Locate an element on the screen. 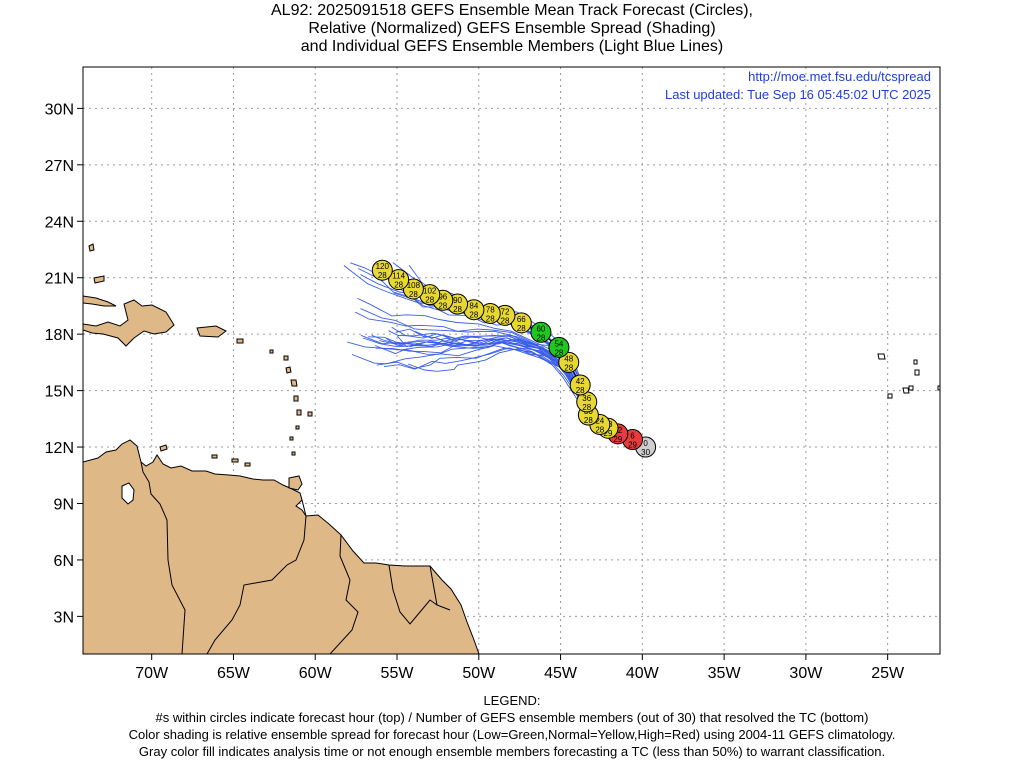 This screenshot has width=1024, height=768. land-puerto-rico is located at coordinates (211, 331).